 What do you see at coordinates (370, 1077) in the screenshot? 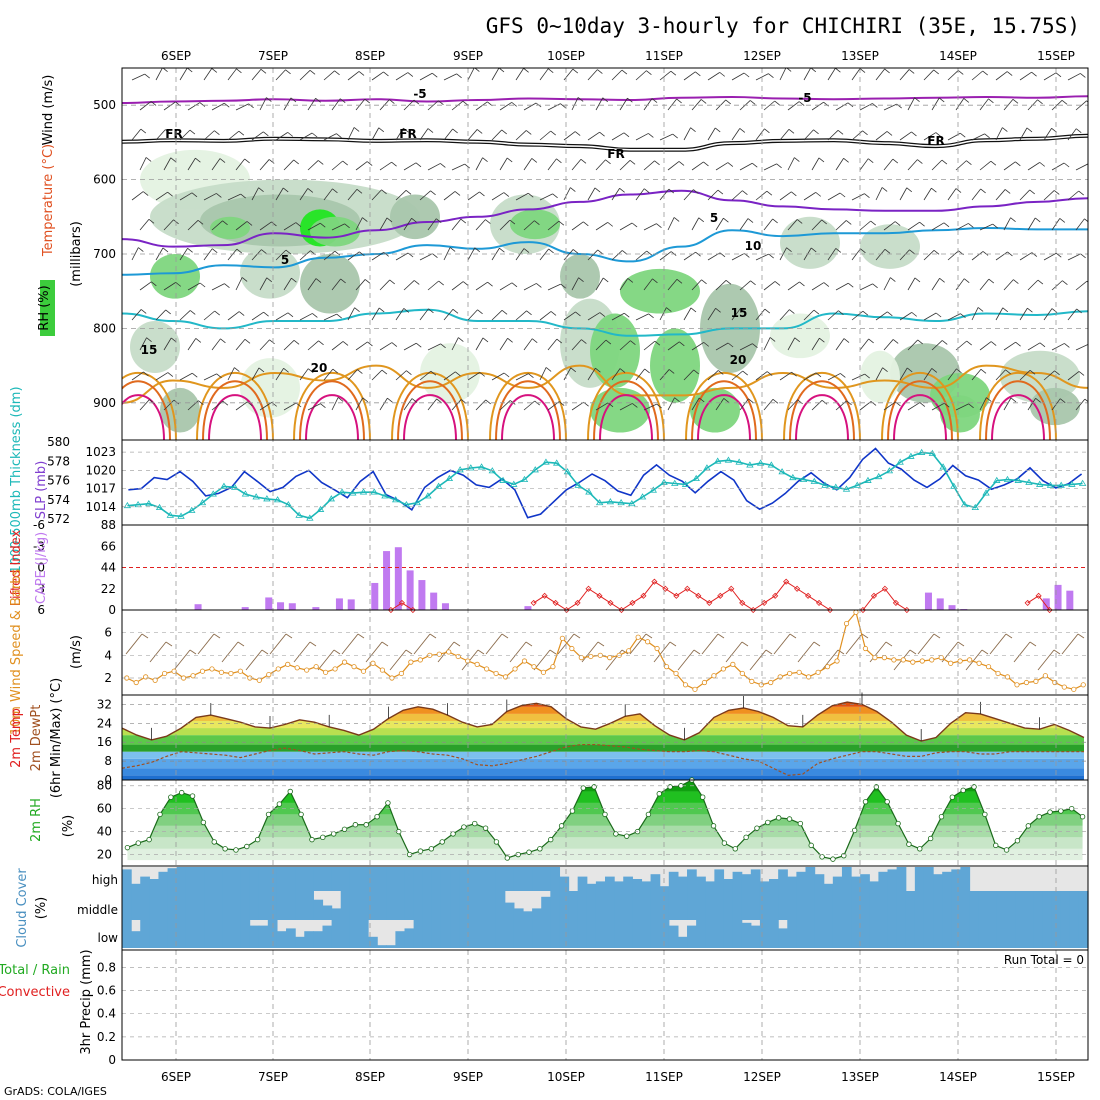
I see `x-tick-bottom: 8SEP` at bounding box center [370, 1077].